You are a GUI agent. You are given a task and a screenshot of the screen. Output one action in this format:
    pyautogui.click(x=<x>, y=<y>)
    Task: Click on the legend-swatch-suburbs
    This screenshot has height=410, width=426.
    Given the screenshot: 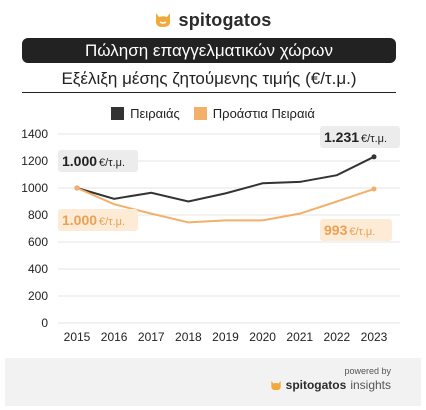 What is the action you would take?
    pyautogui.click(x=200, y=113)
    